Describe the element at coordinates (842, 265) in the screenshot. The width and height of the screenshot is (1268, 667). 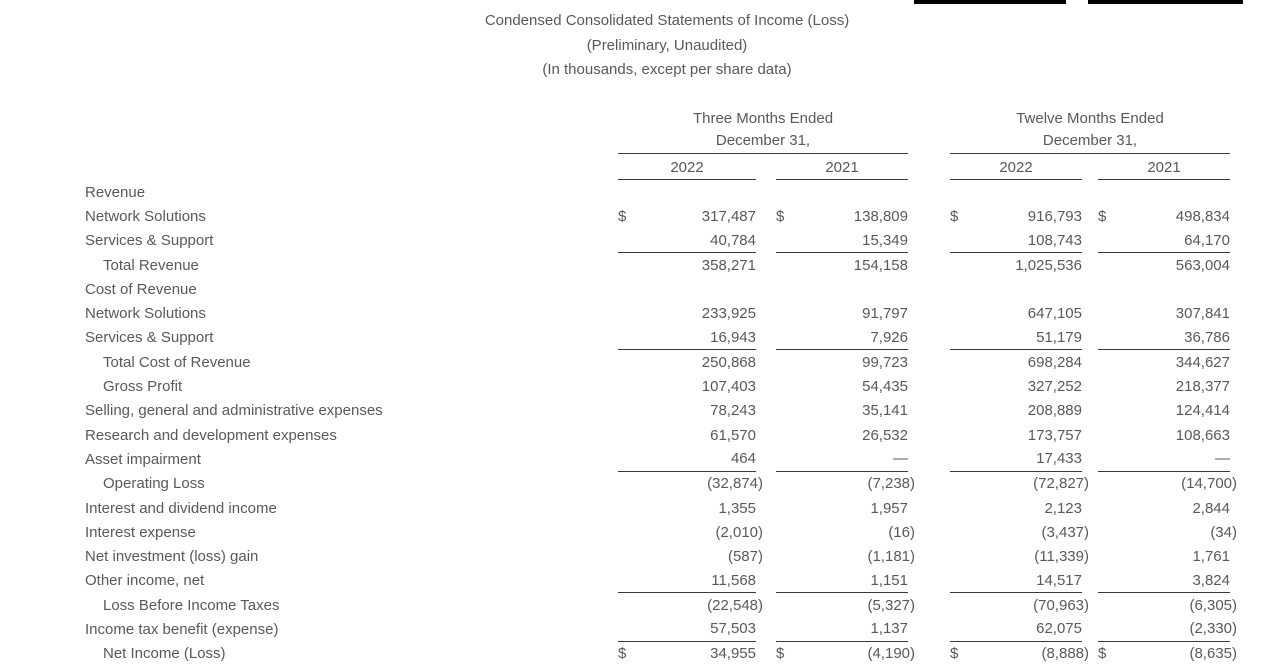
I see `value-cell: 154,158` at that location.